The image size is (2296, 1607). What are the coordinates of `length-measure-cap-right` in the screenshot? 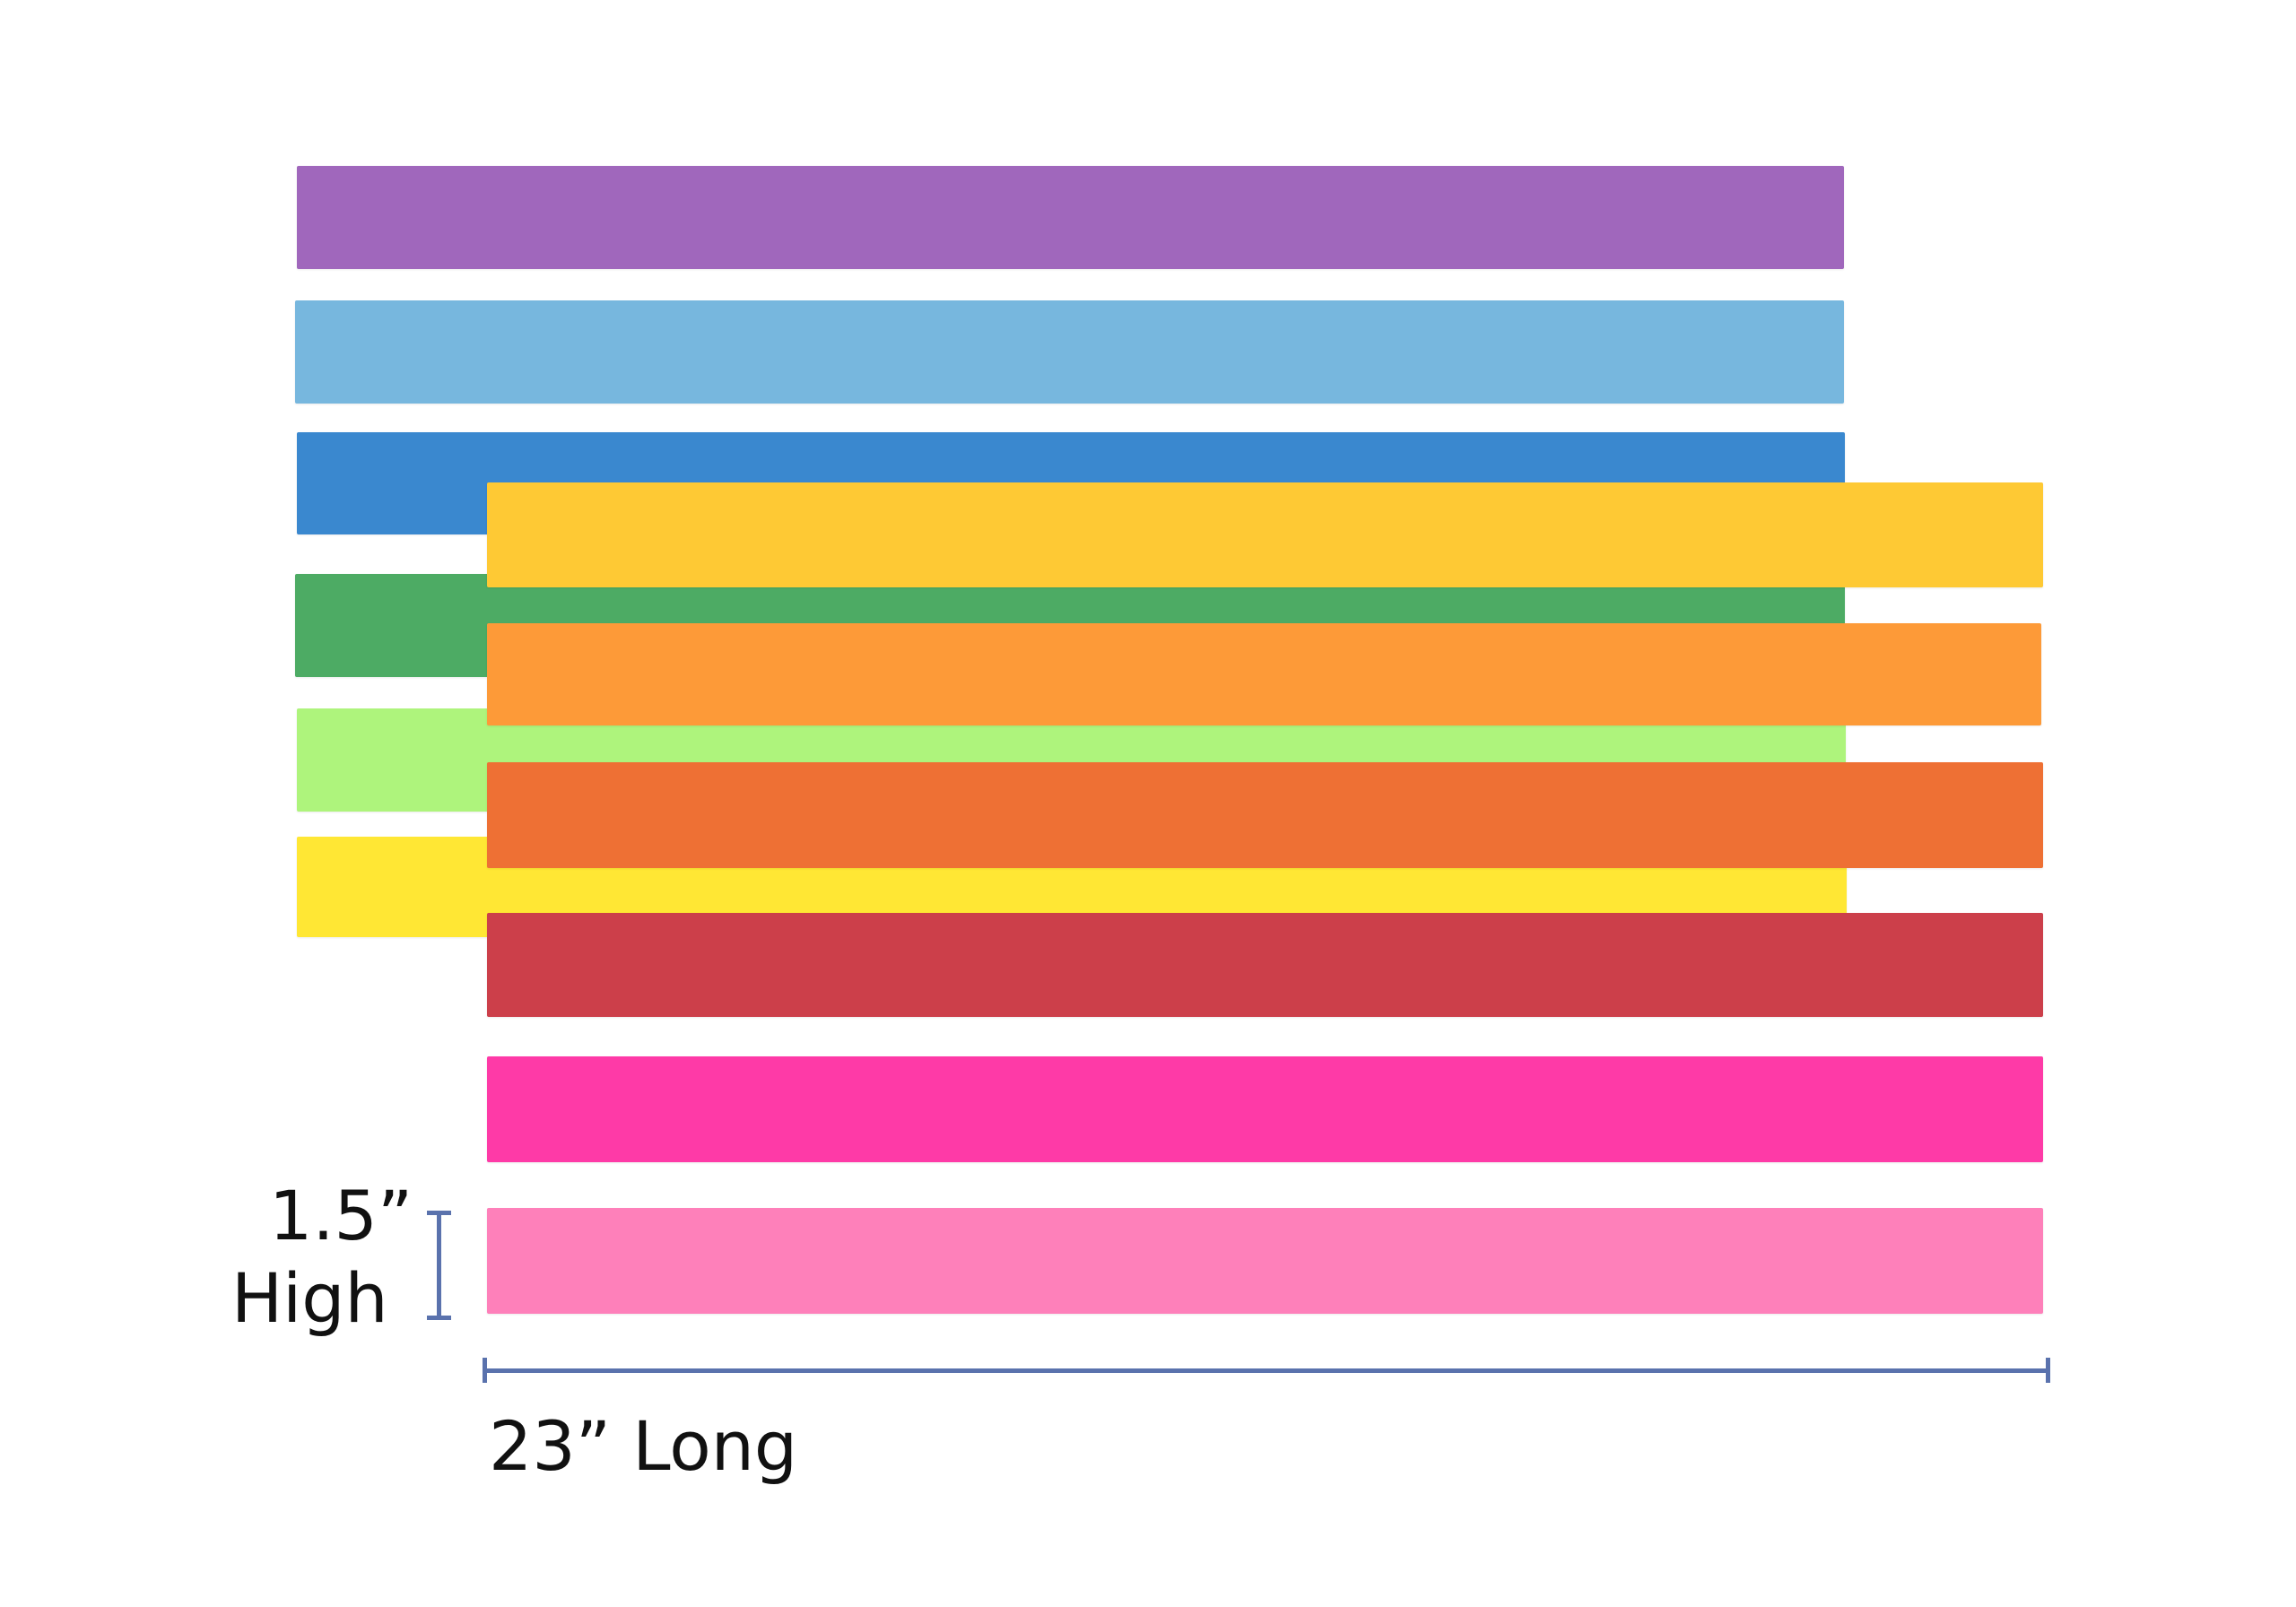 It's located at (2048, 1371).